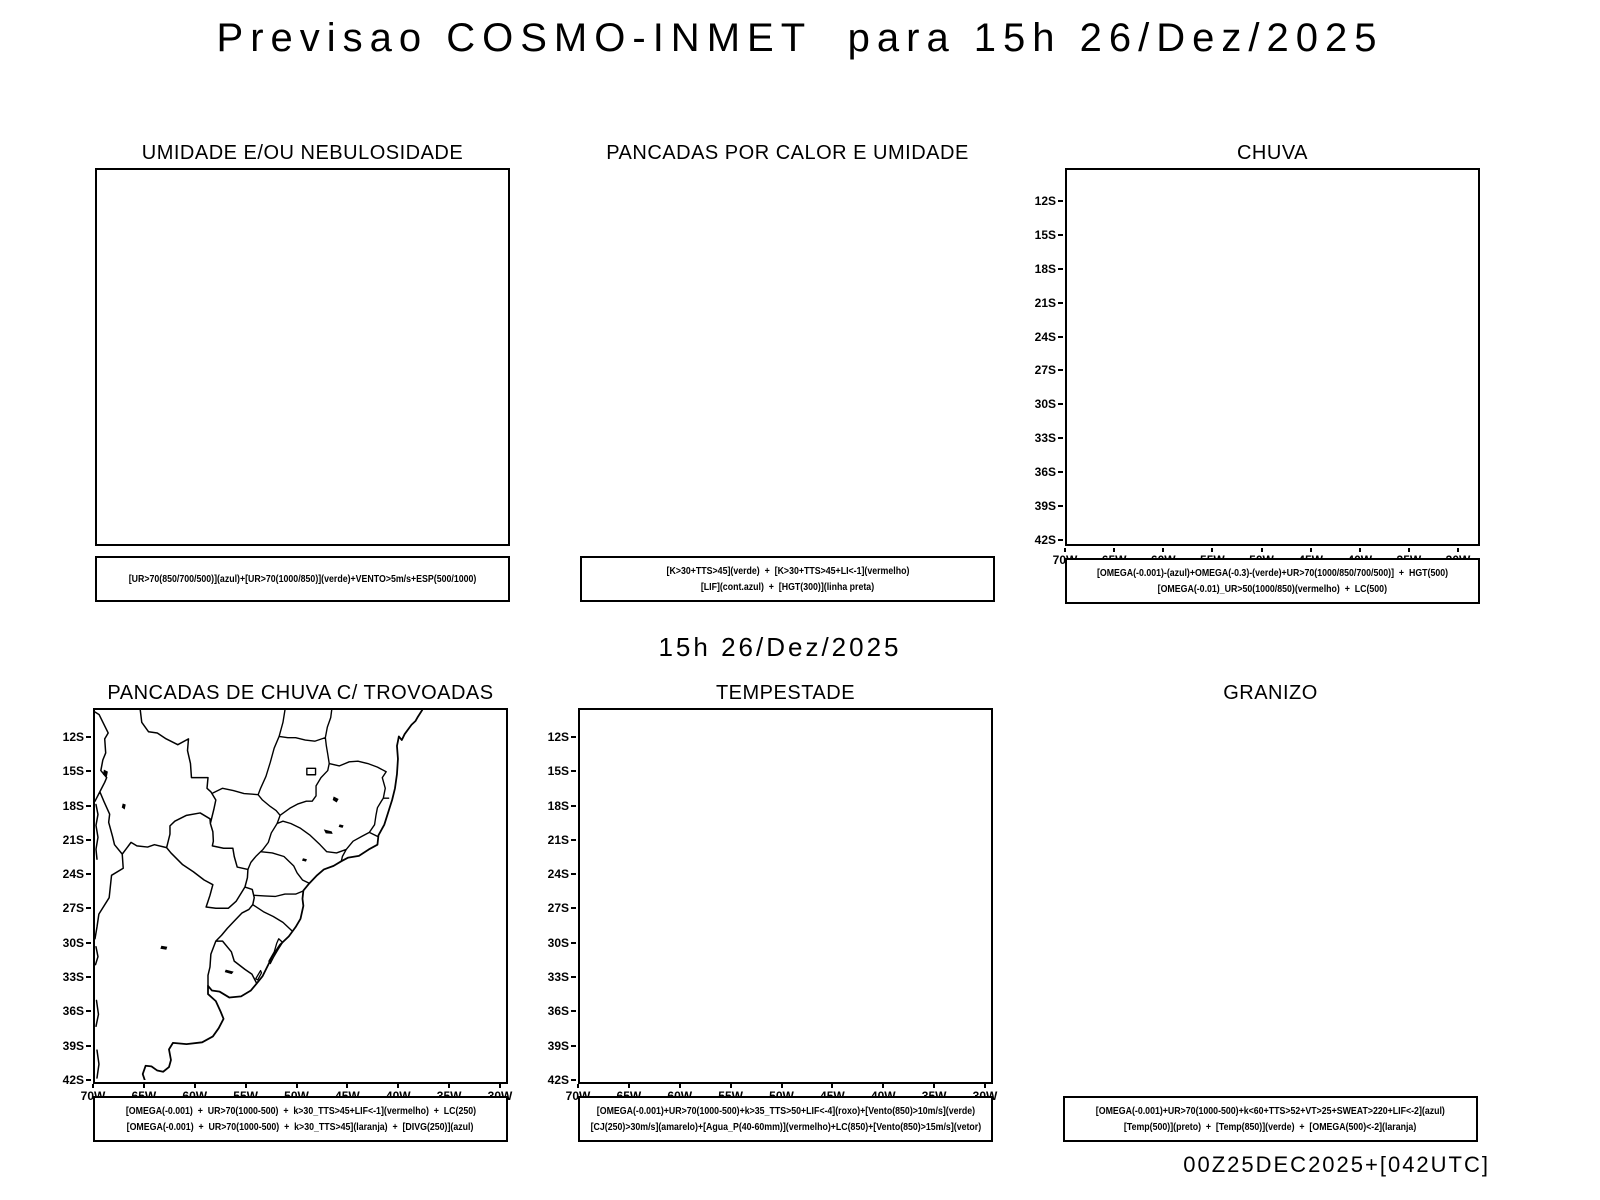  Describe the element at coordinates (300, 693) in the screenshot. I see `panel-title-pancadas-trovoadas: PANCADAS DE CHUVA C/ TROVOADAS` at that location.